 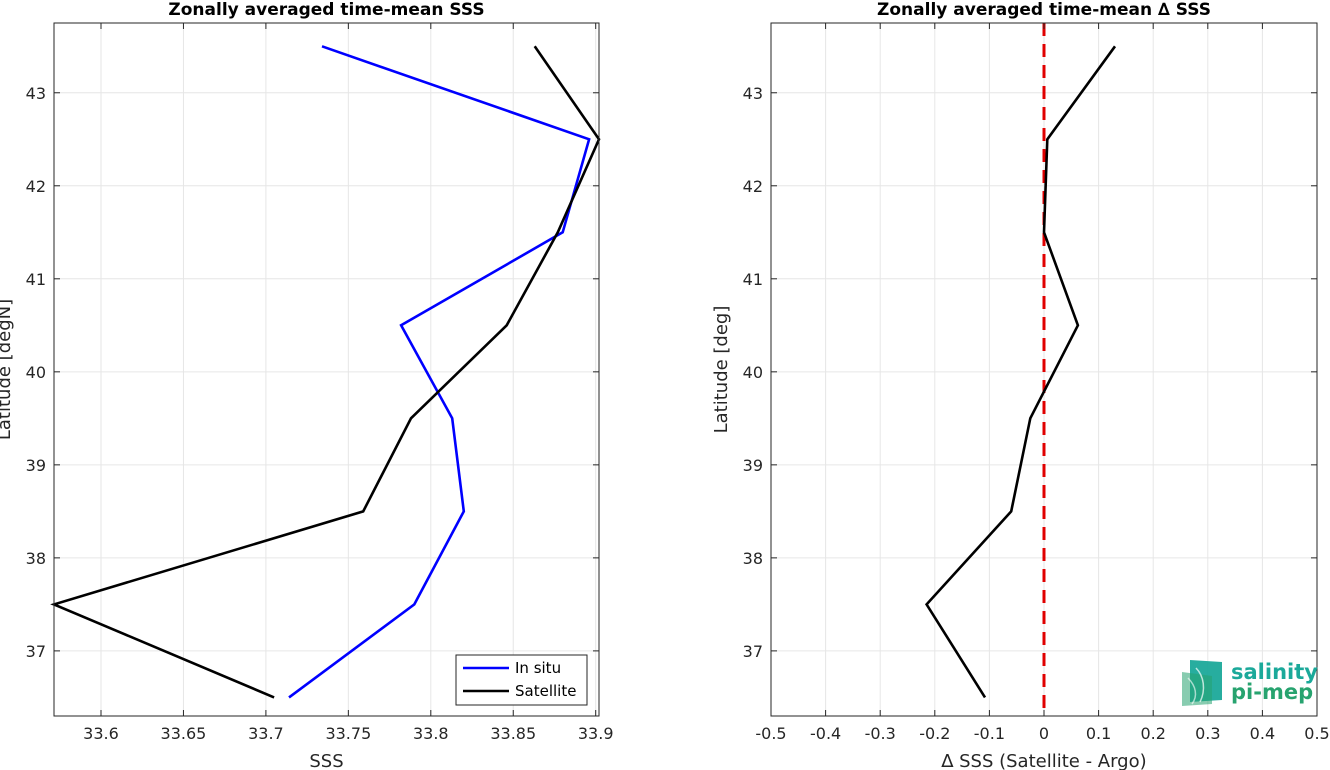 I want to click on legend-box, so click(x=521, y=680).